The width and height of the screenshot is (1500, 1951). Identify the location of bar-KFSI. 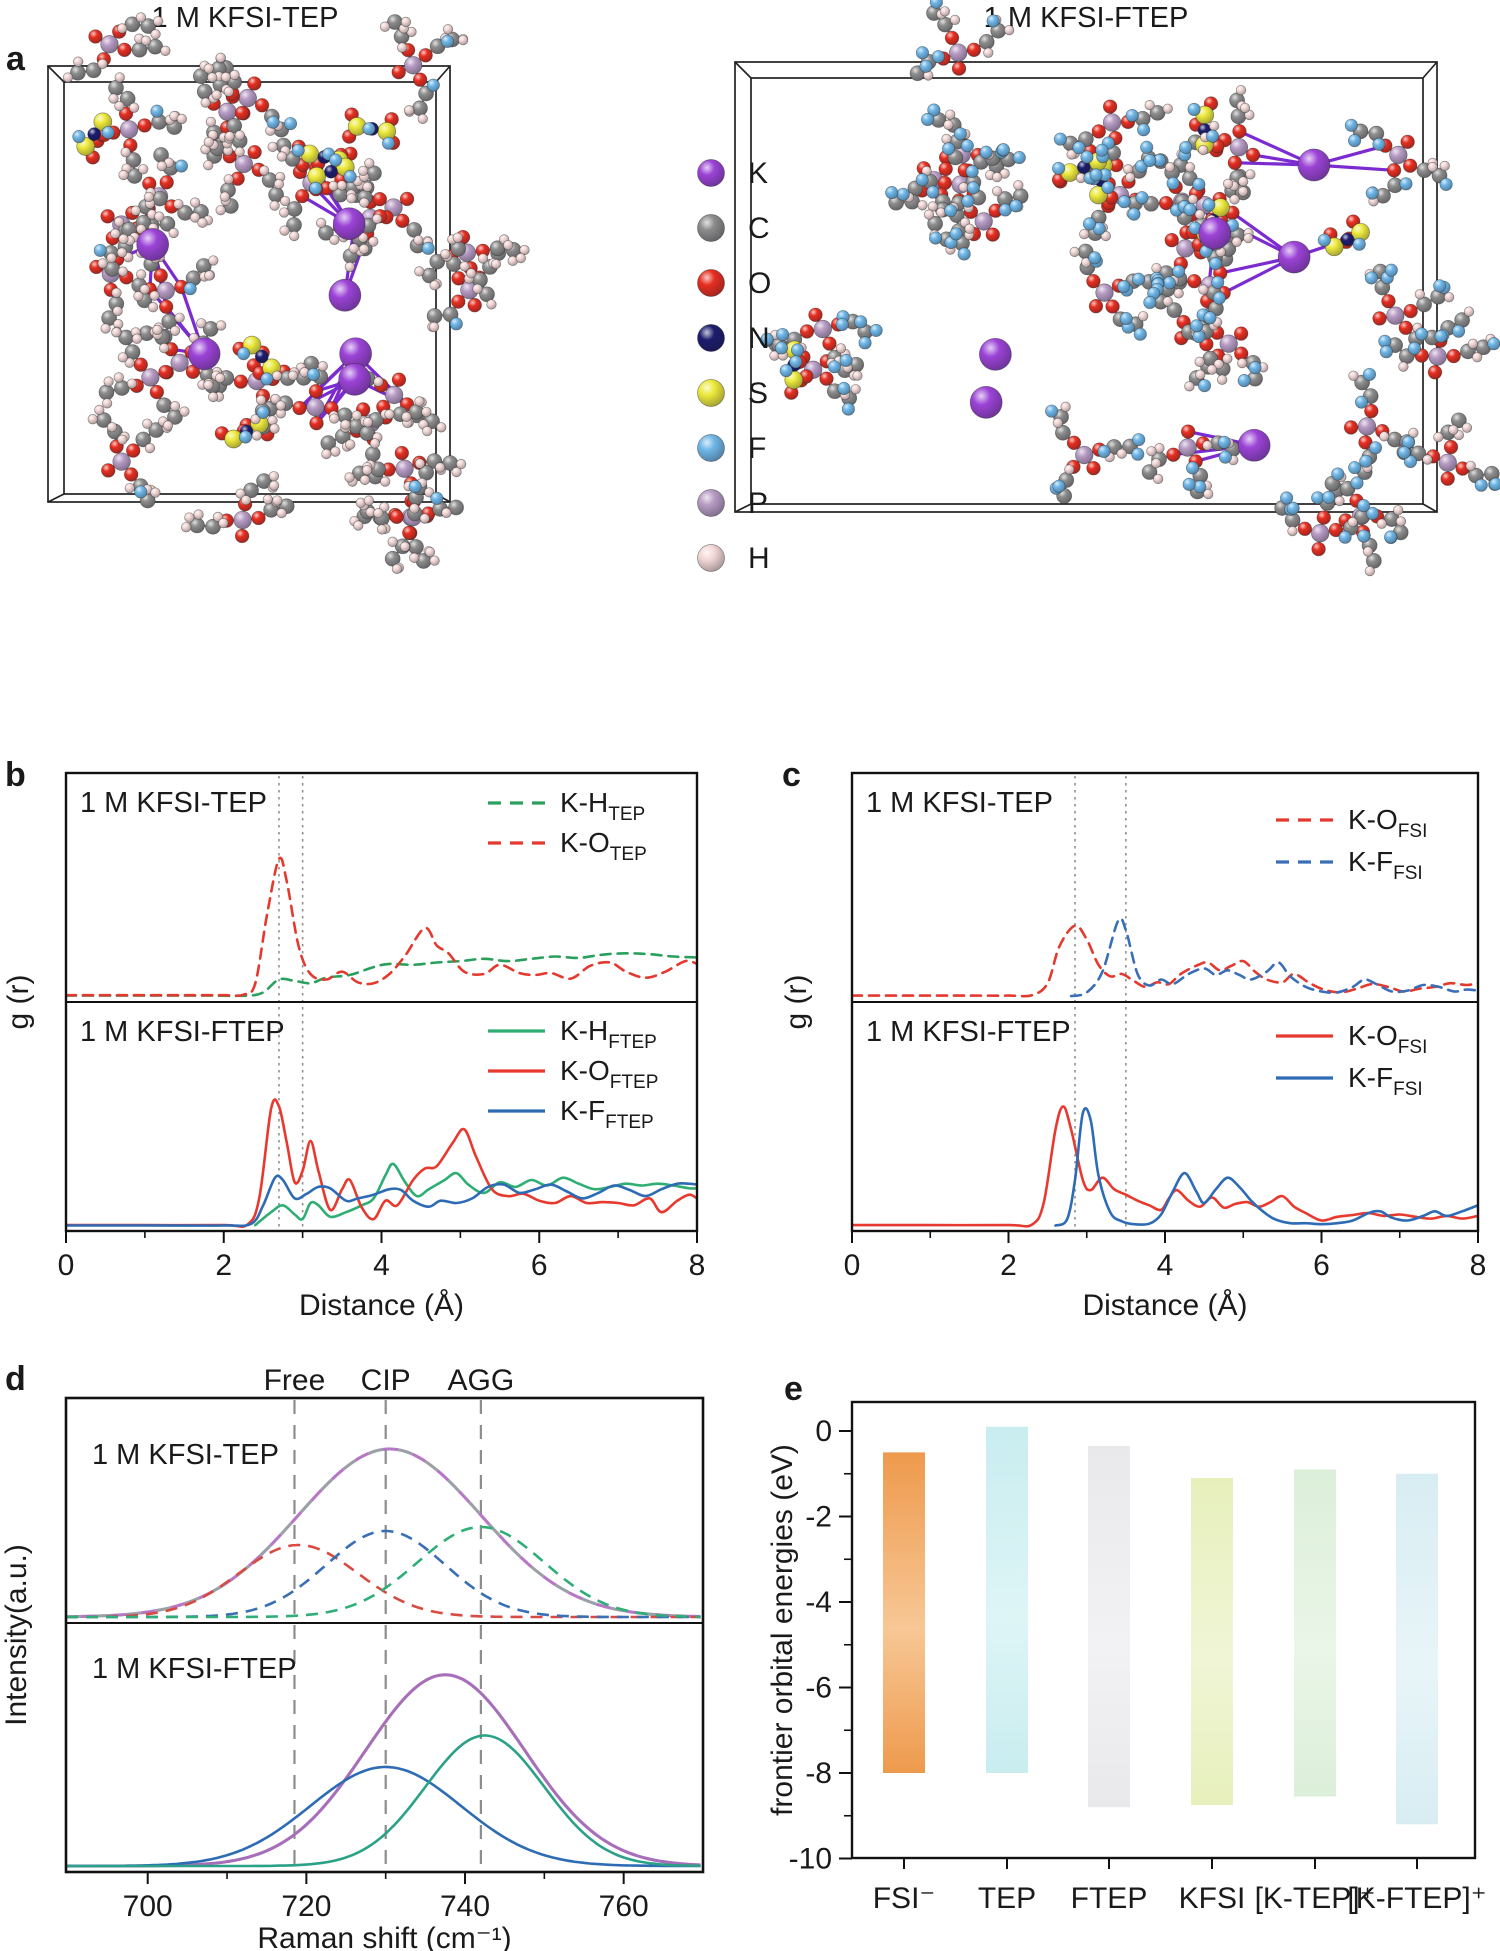
(1212, 1642).